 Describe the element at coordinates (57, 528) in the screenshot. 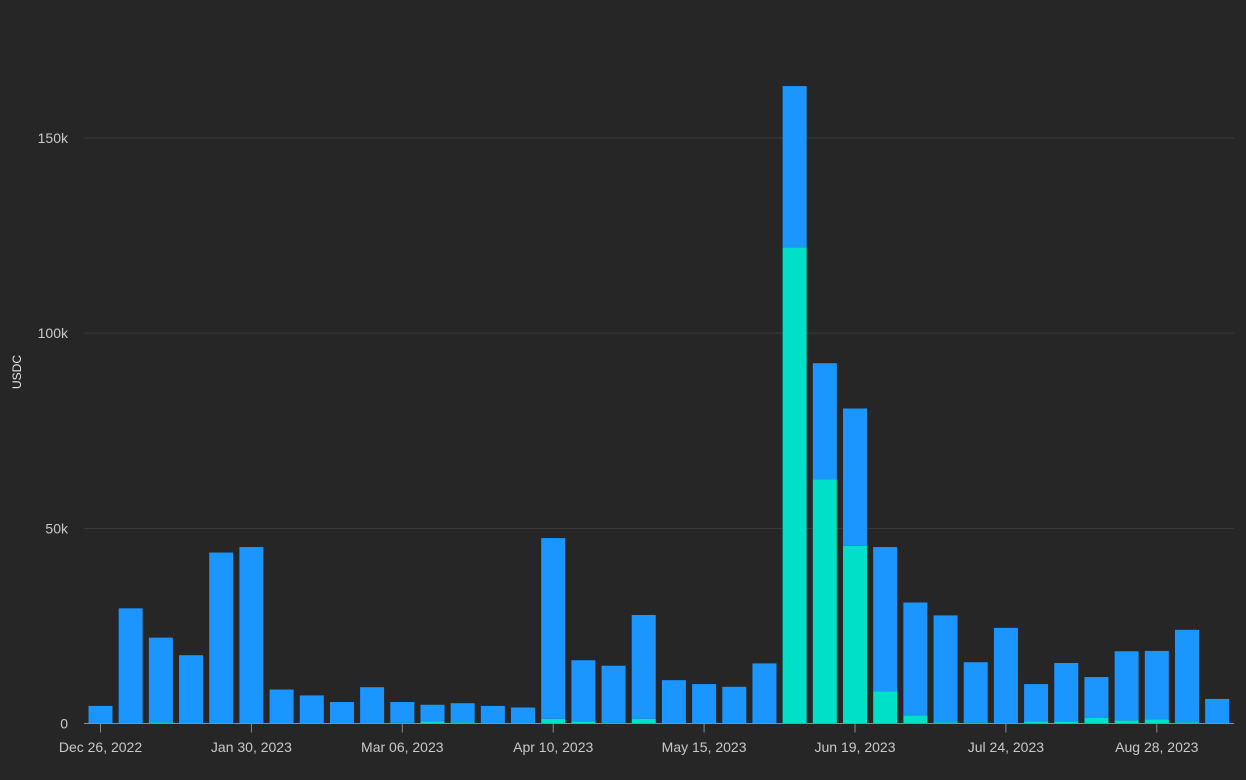

I see `y-tick-label: 50k` at that location.